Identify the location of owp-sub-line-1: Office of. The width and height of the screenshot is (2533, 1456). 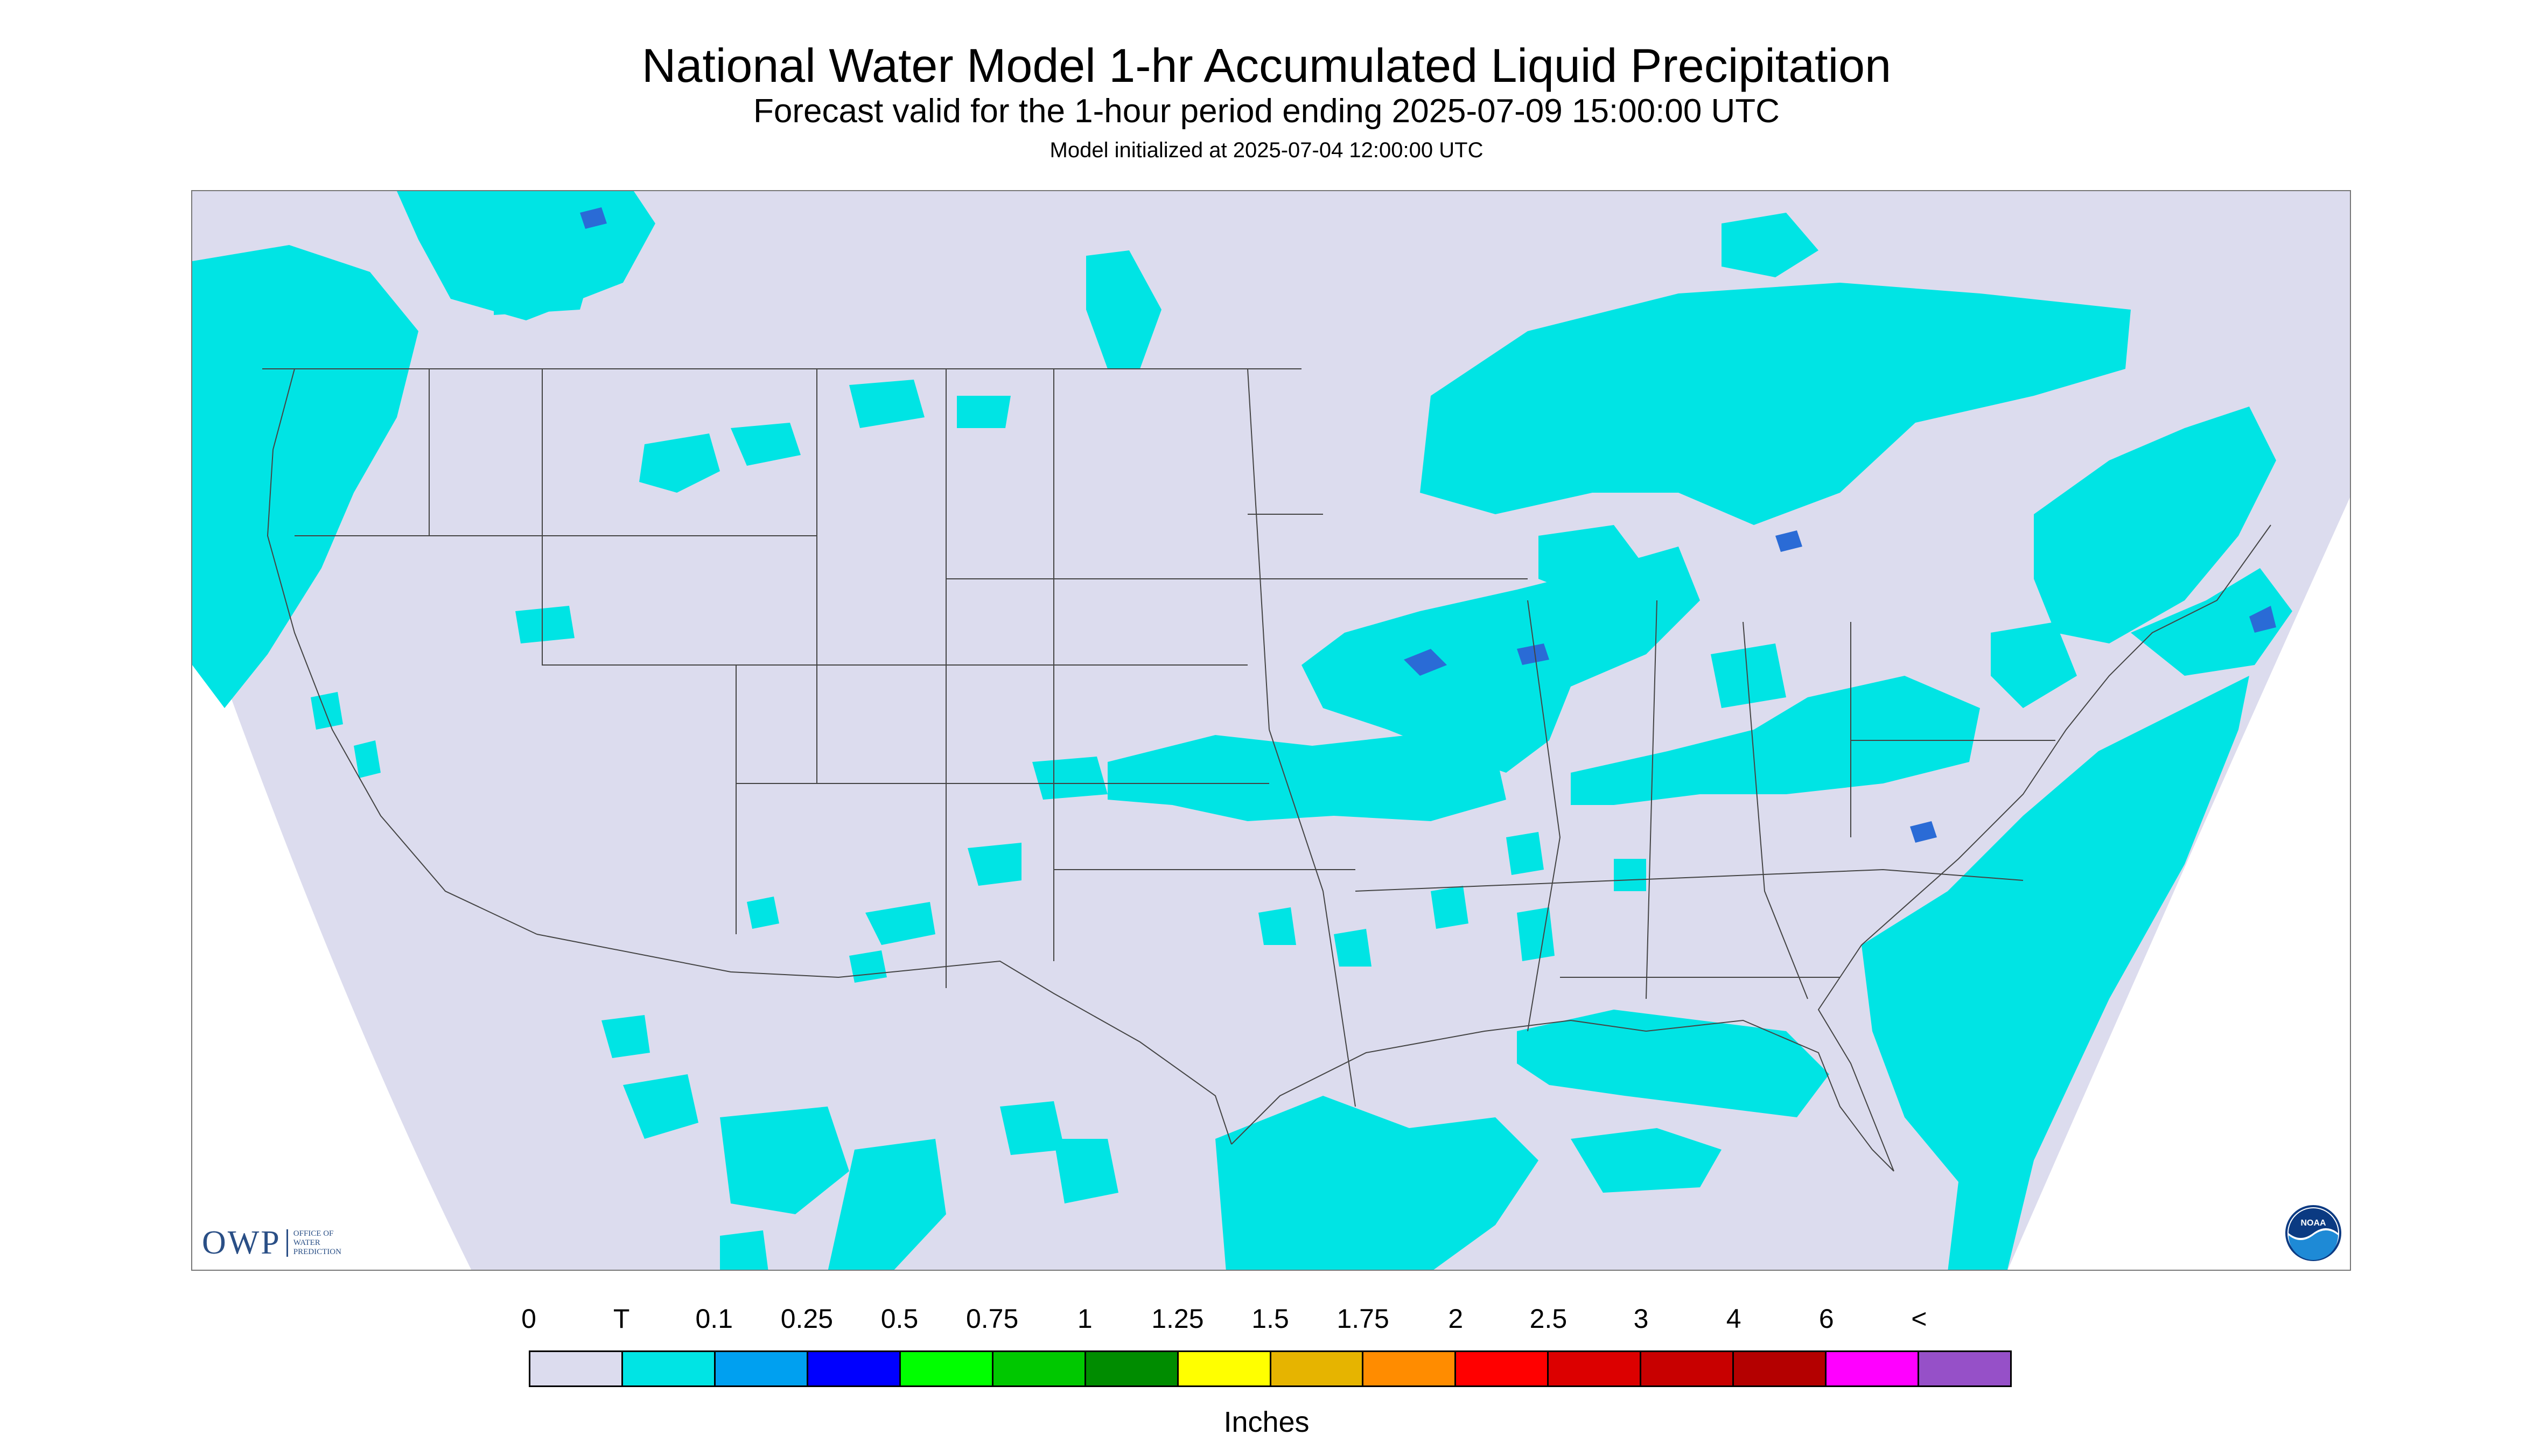
(314, 1233).